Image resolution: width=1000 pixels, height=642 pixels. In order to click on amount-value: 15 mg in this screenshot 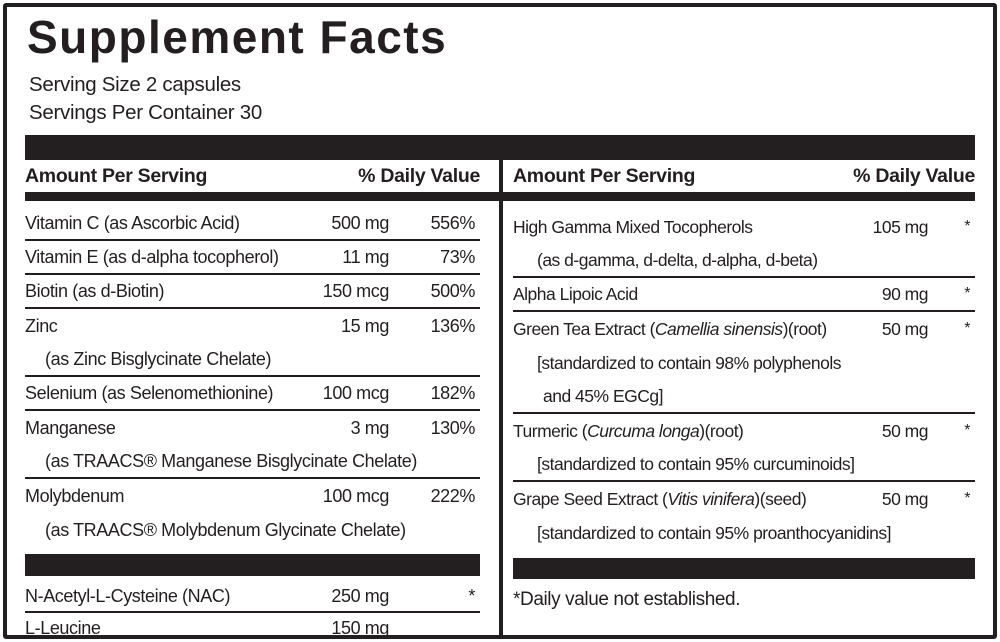, I will do `click(364, 325)`.